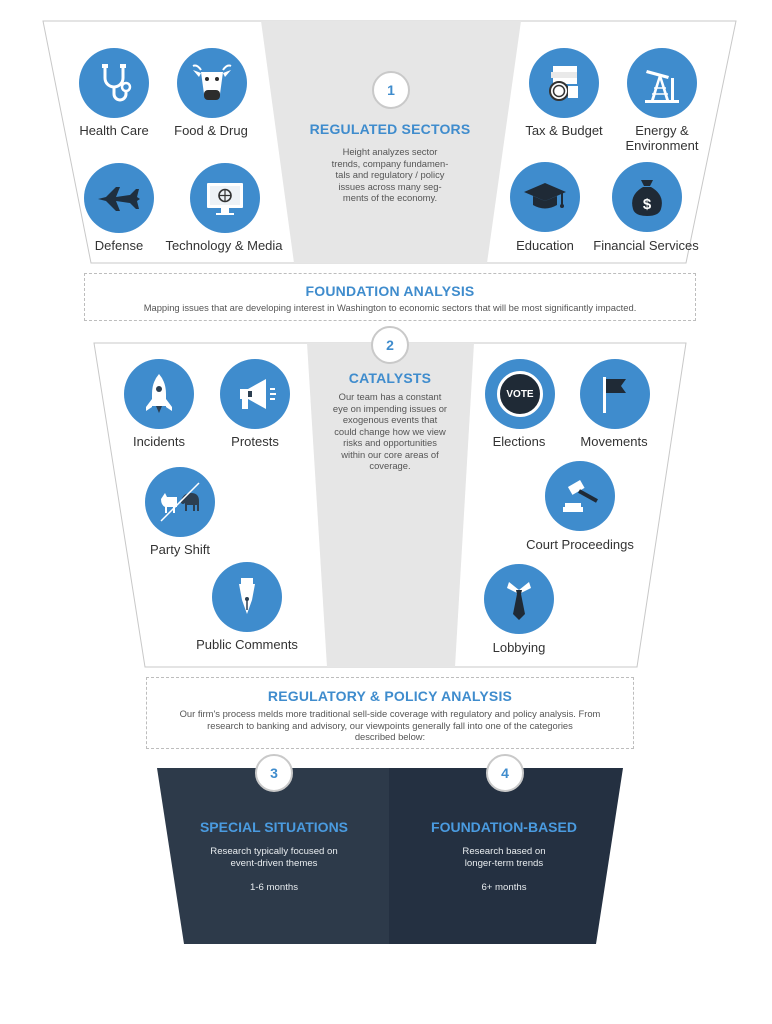 Image resolution: width=772 pixels, height=1024 pixels. I want to click on sector-label-defense: Defense, so click(119, 245).